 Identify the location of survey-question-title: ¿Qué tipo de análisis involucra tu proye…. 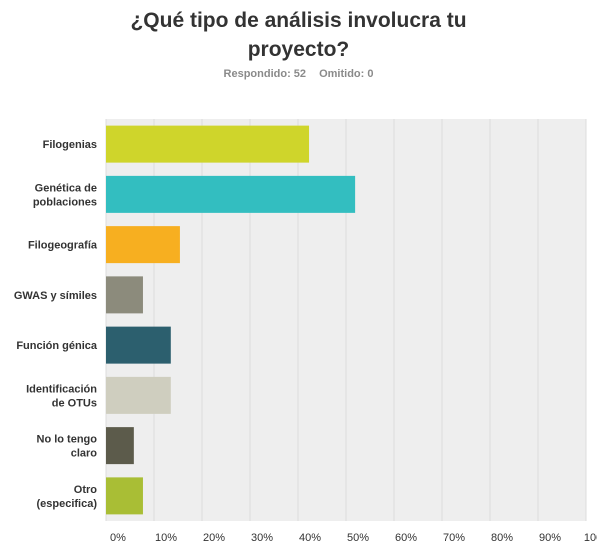
(298, 35).